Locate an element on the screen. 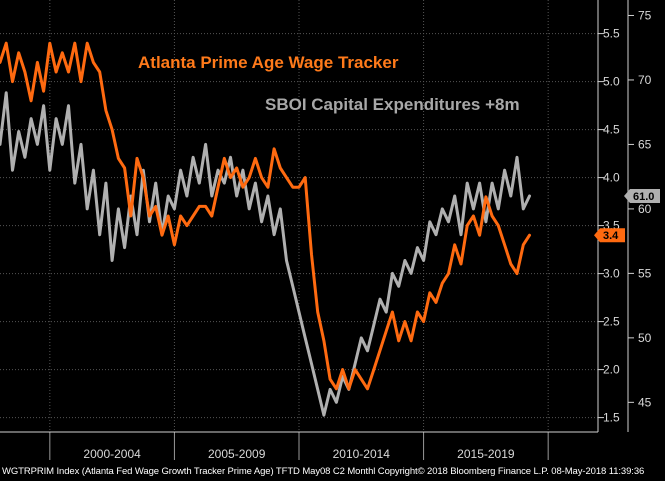  left-axis-ticks: 1.52.02.53.03.54.04.55.05.5 is located at coordinates (609, 226).